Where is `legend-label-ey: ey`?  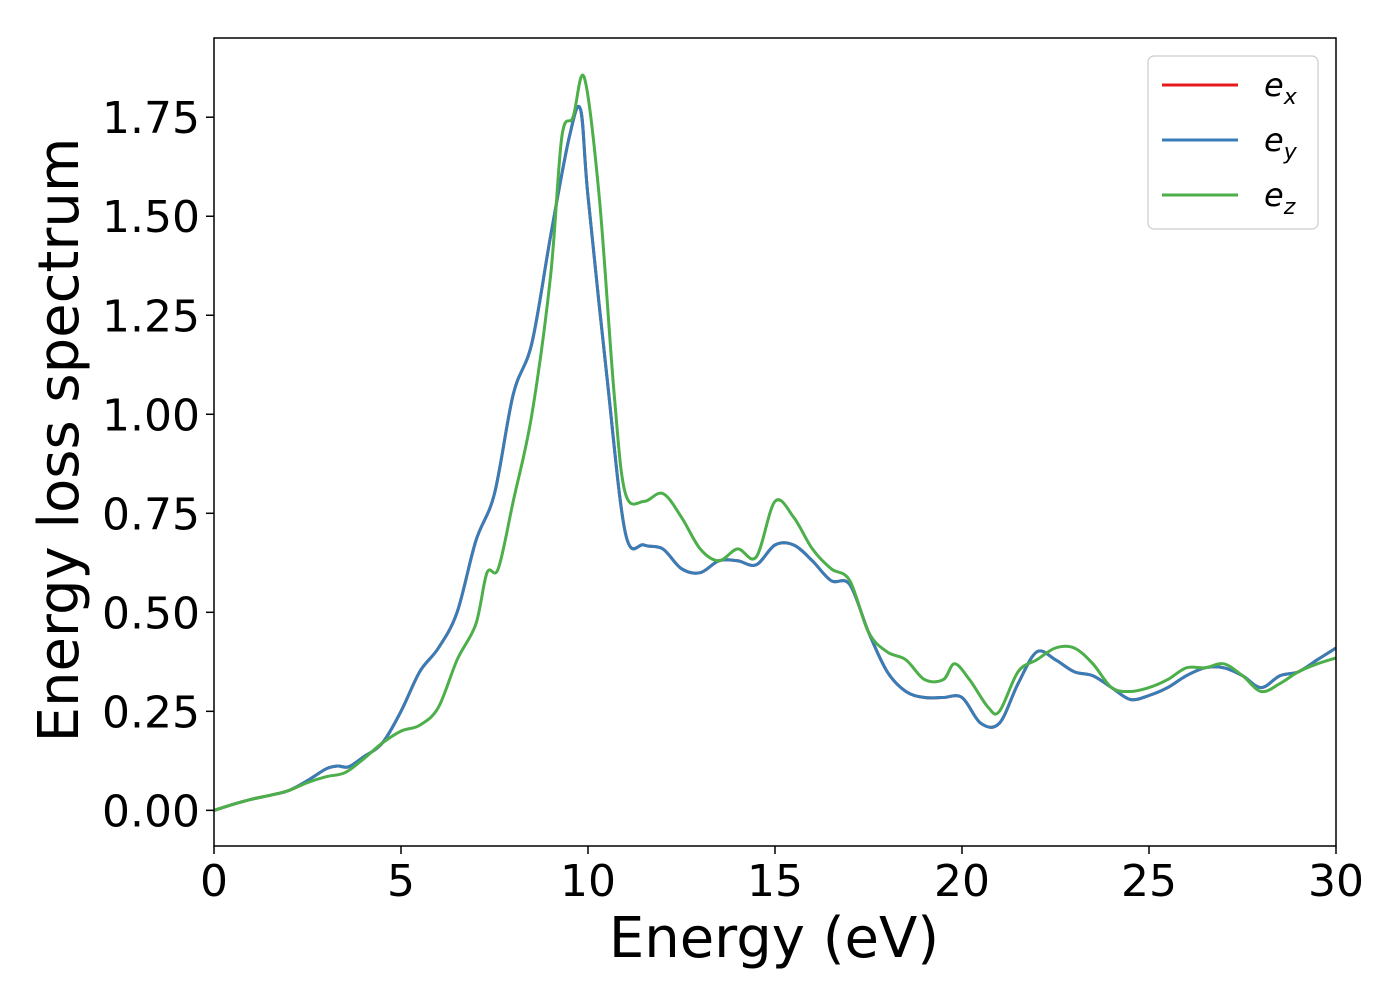 legend-label-ey: ey is located at coordinates (1281, 143).